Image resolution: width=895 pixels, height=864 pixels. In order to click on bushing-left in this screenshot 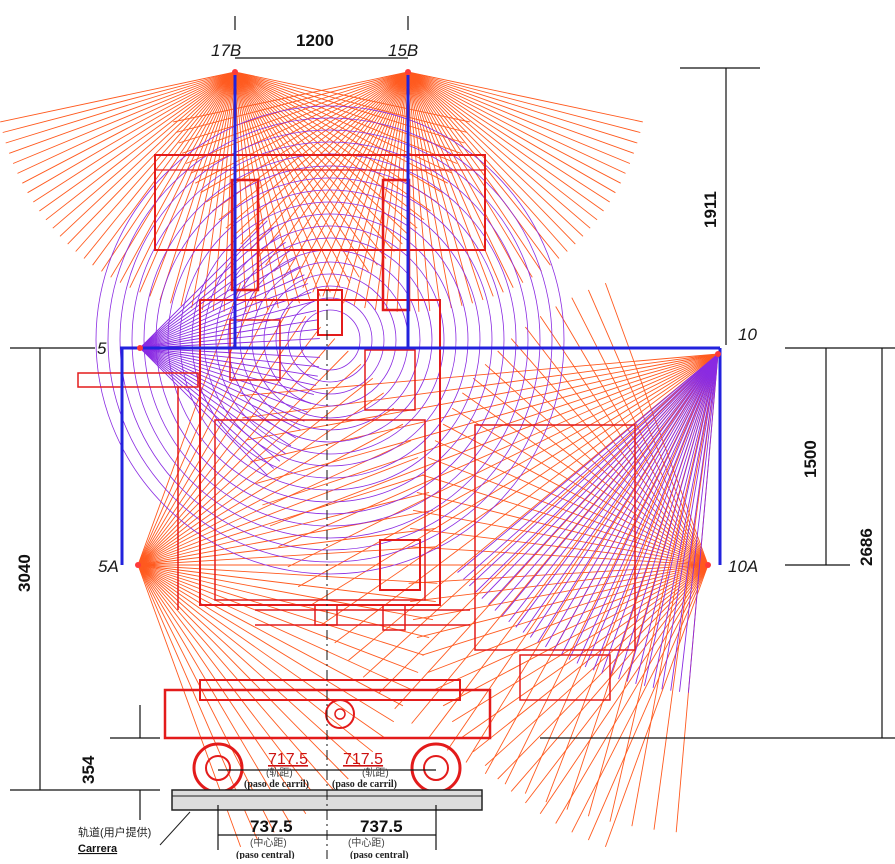, I will do `click(245, 235)`.